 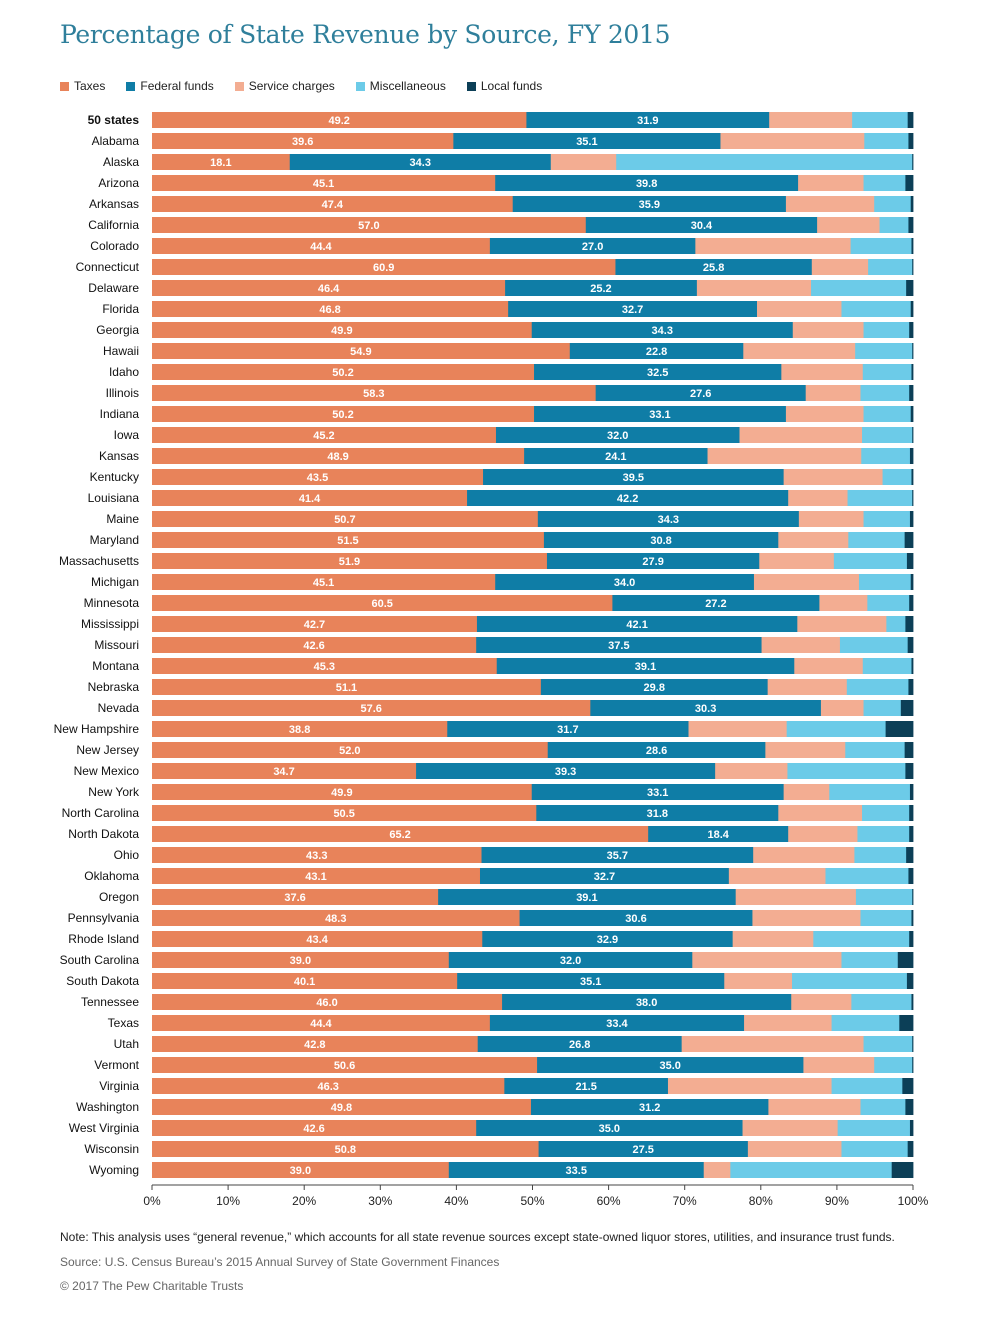 I want to click on bar-connecticut-federal-funds, so click(x=714, y=267).